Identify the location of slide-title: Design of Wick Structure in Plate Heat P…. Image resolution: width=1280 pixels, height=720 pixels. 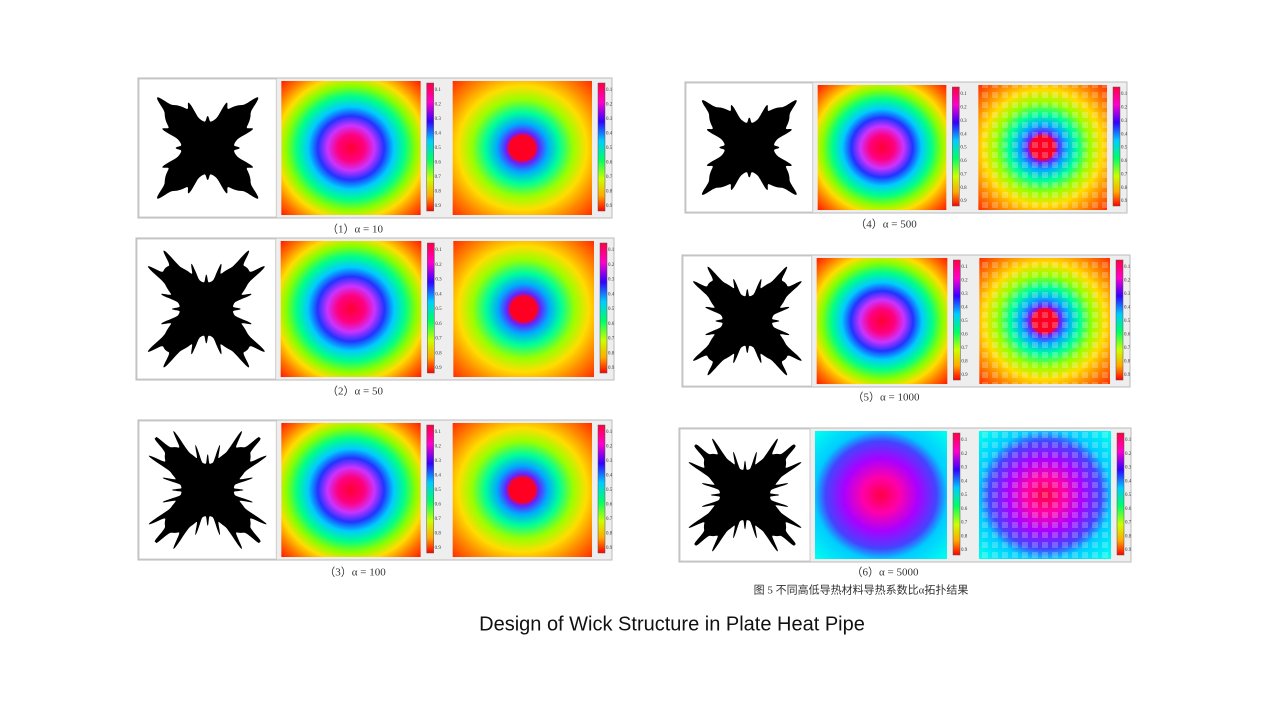
(672, 624).